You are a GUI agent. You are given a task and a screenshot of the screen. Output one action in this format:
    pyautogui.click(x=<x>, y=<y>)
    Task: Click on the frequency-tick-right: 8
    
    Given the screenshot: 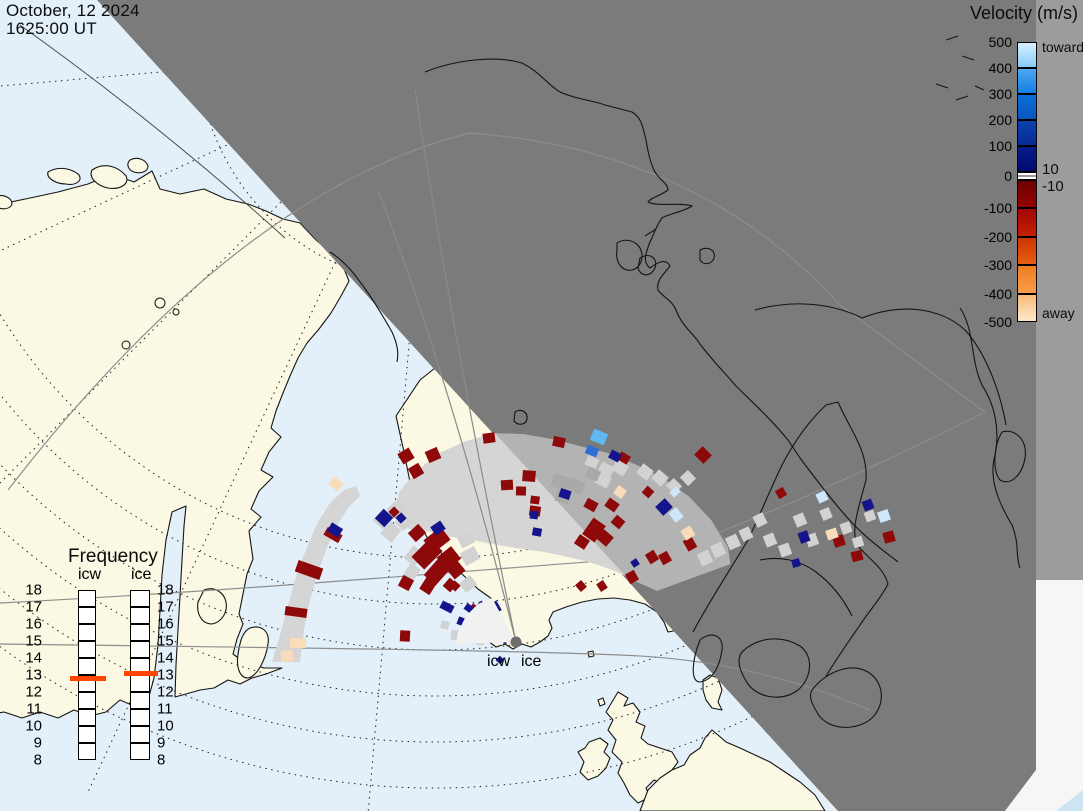 What is the action you would take?
    pyautogui.click(x=161, y=760)
    